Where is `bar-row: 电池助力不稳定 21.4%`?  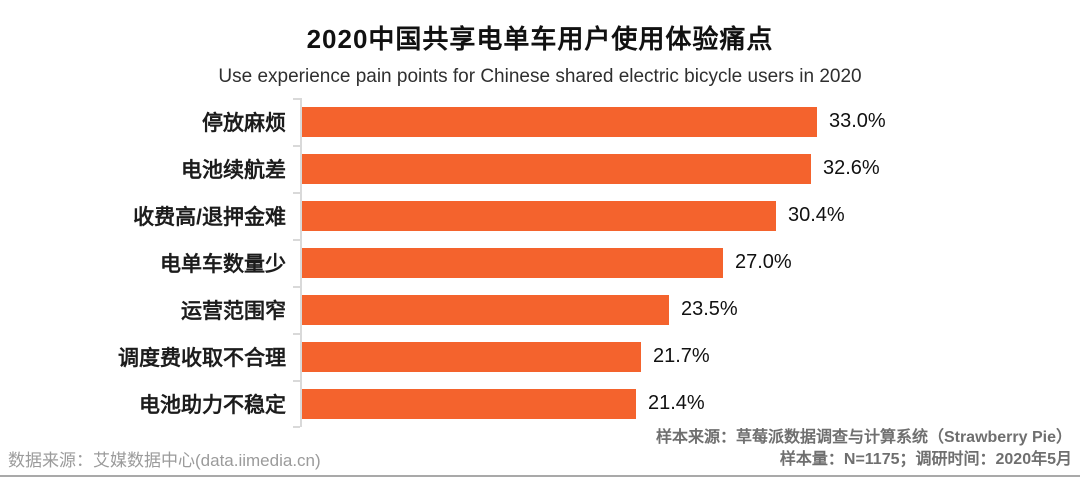
bar-row: 电池助力不稳定 21.4% is located at coordinates (540, 403).